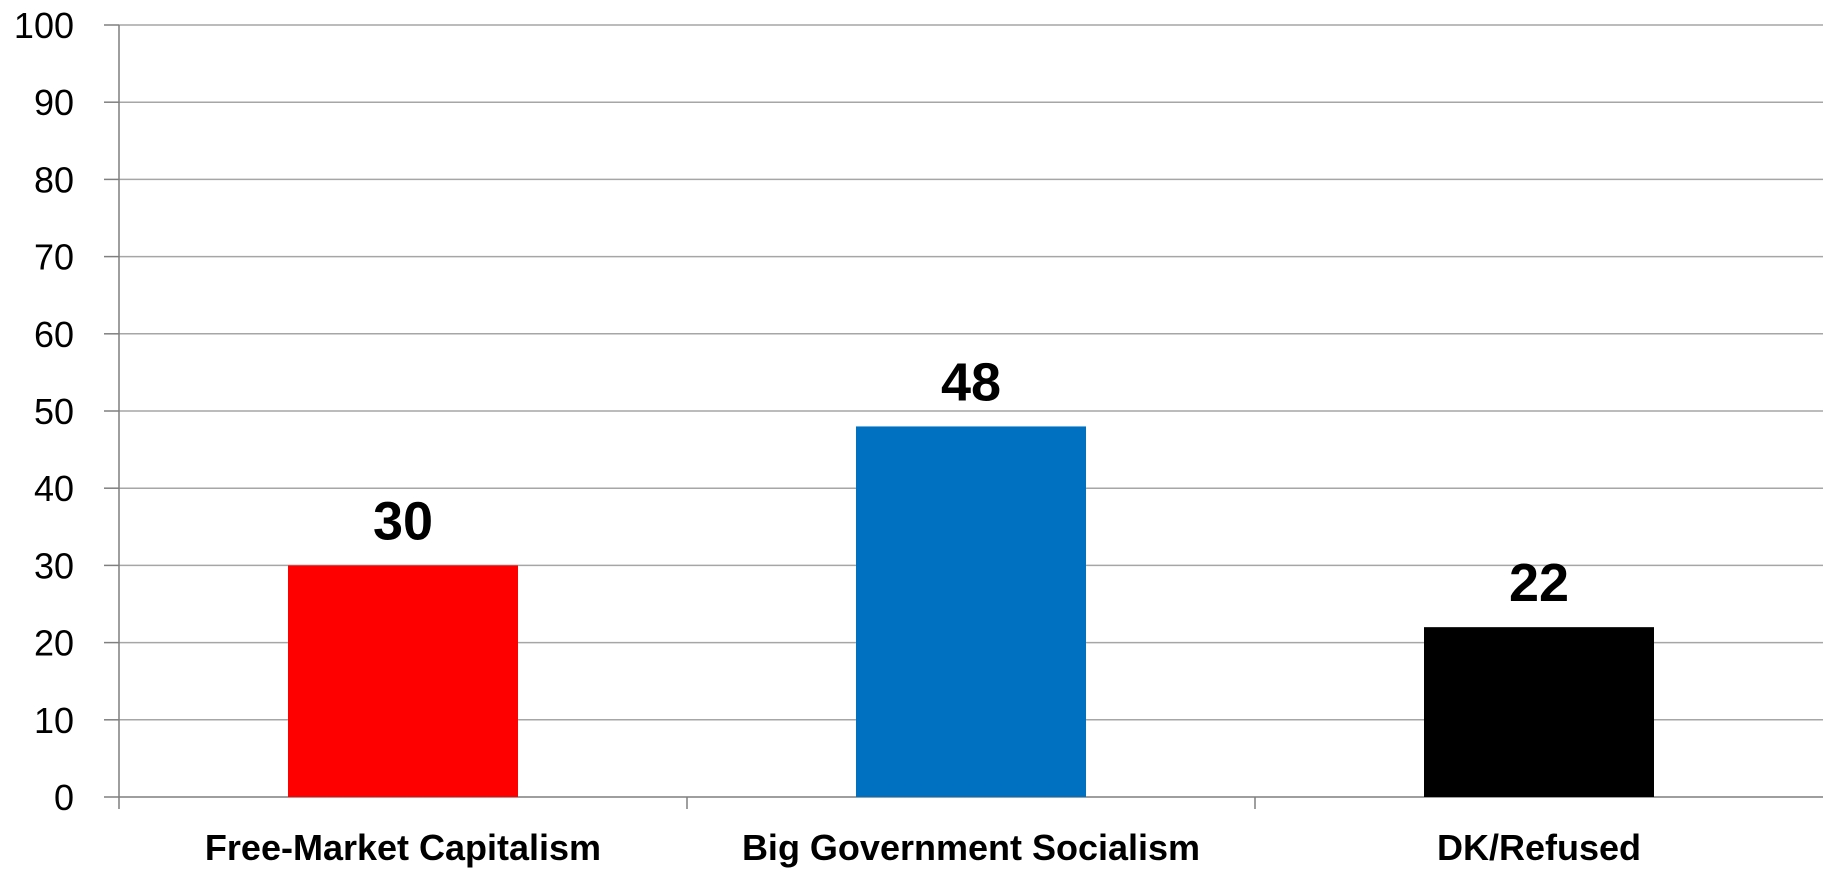 Image resolution: width=1823 pixels, height=872 pixels. Describe the element at coordinates (1539, 712) in the screenshot. I see `bar-dk-refused` at that location.